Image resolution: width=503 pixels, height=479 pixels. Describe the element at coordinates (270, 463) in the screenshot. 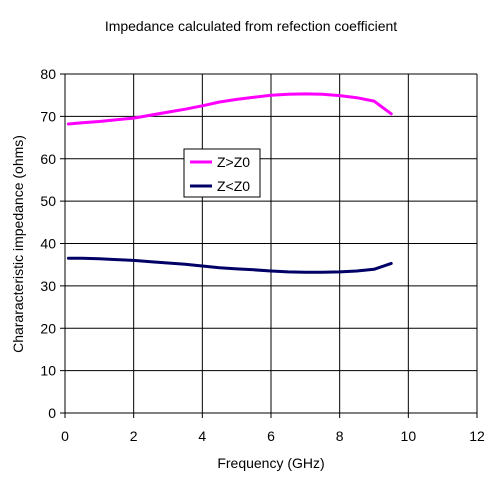

I see `x-axis-title: Frequency (GHz)` at that location.